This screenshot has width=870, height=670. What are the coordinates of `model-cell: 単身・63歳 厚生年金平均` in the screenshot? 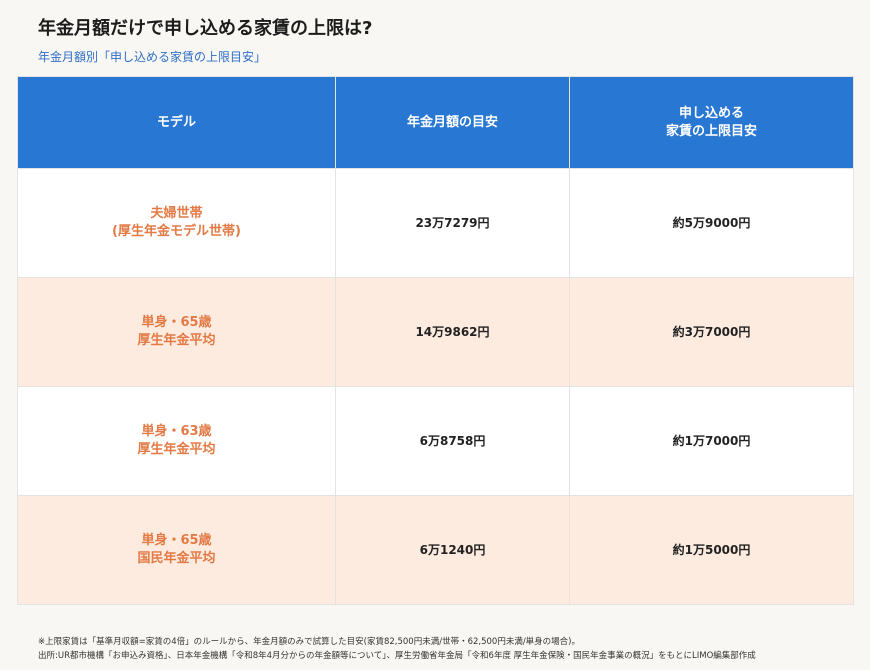 It's located at (176, 441).